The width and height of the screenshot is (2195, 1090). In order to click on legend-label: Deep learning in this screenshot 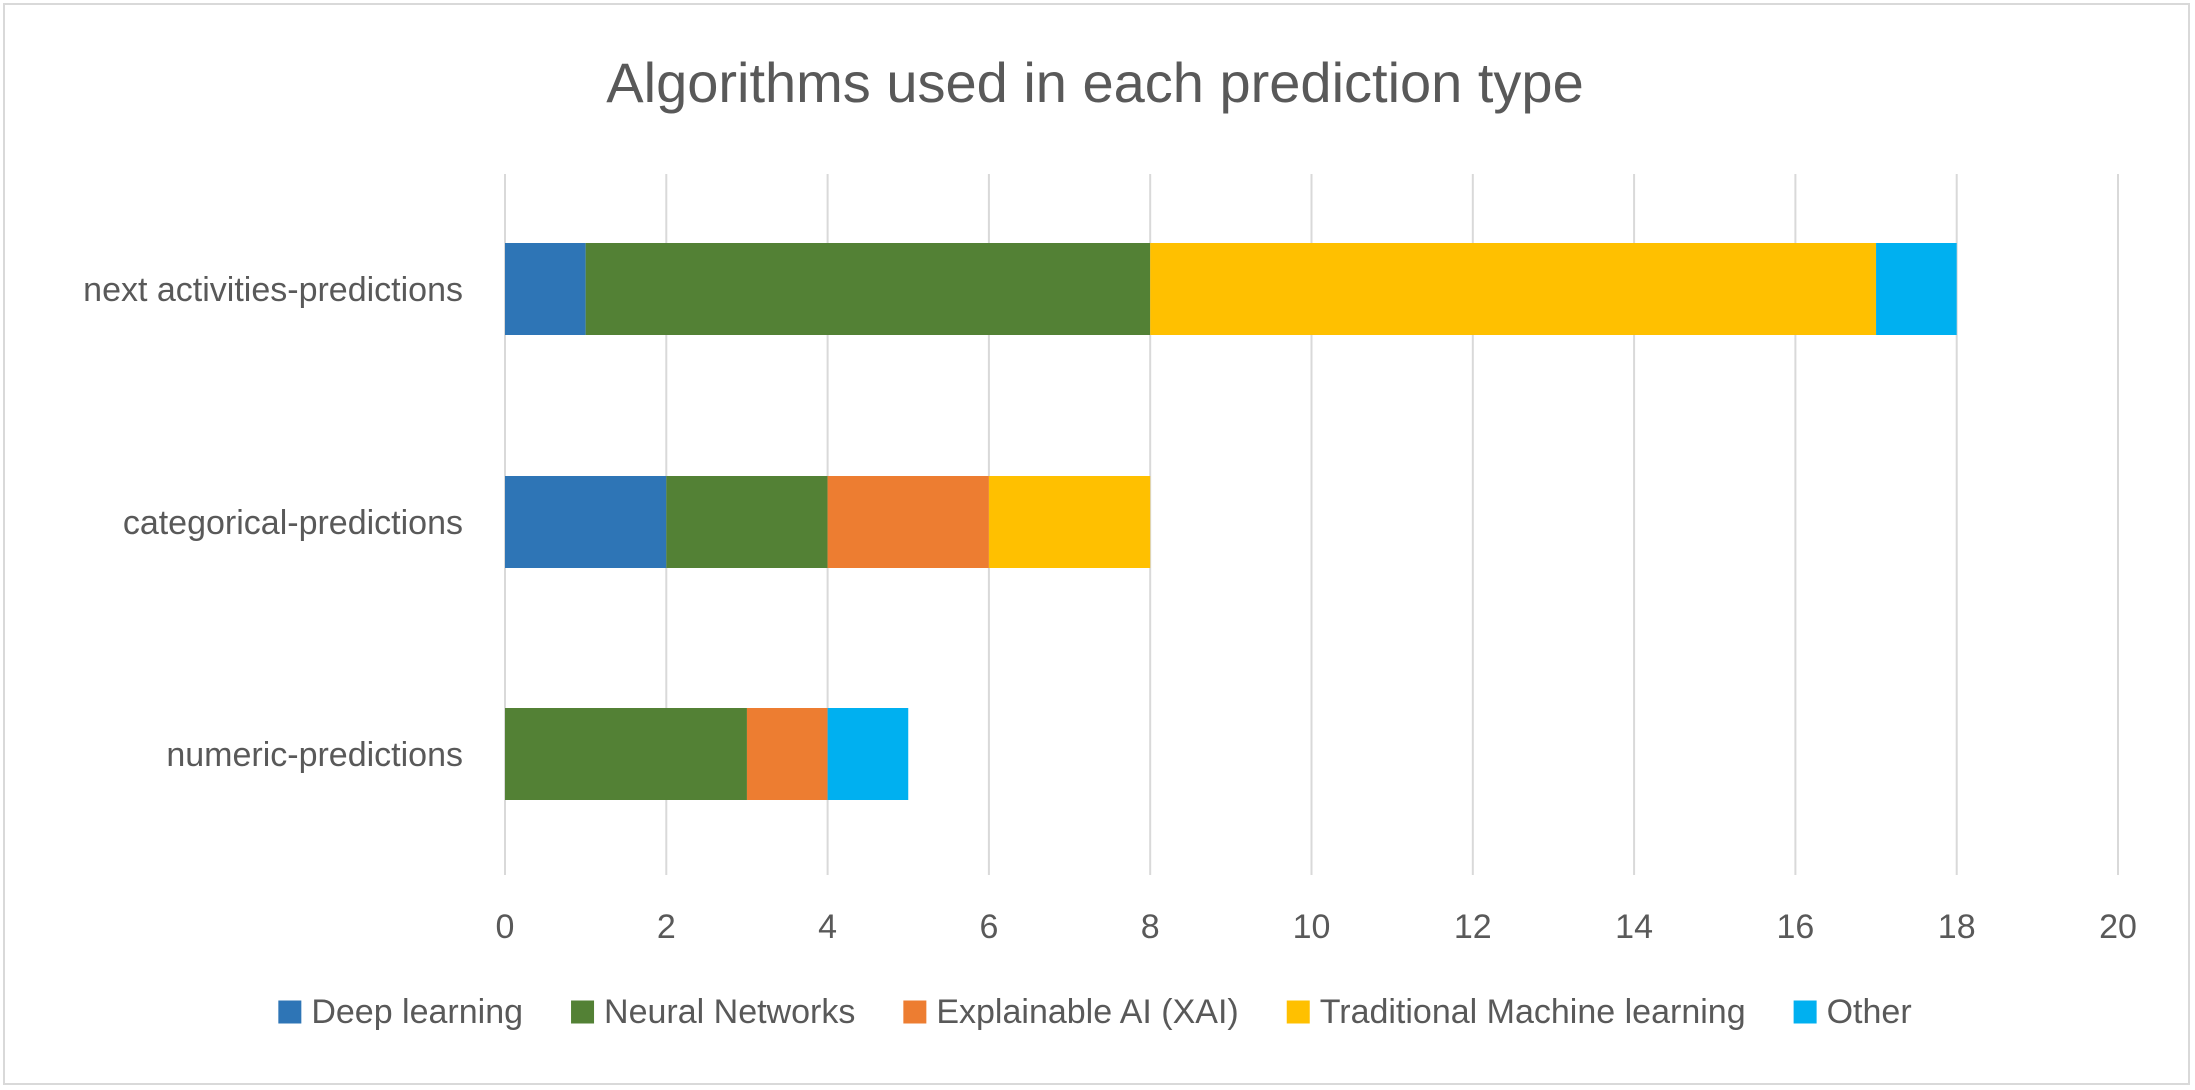, I will do `click(417, 1012)`.